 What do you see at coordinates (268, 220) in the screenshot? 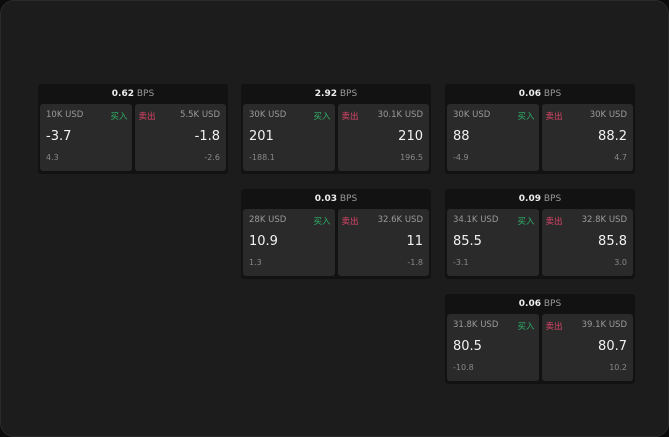
I see `size: 28K USD` at bounding box center [268, 220].